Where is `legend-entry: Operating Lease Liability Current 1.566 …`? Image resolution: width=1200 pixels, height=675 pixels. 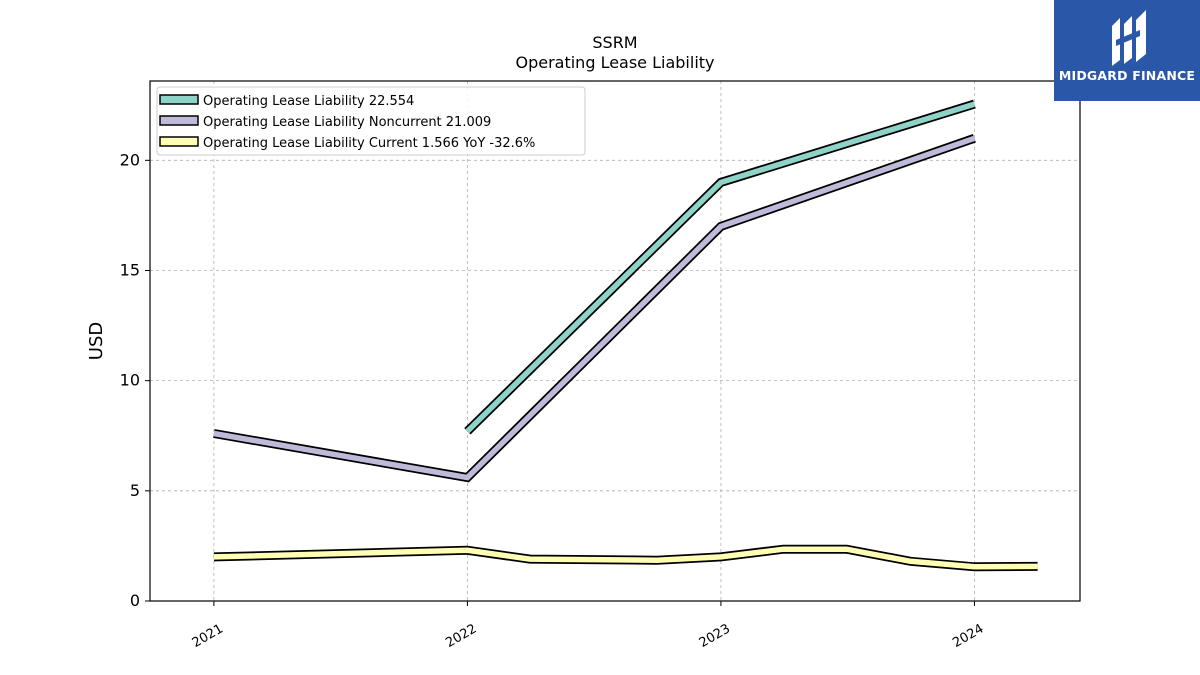 legend-entry: Operating Lease Liability Current 1.566 … is located at coordinates (369, 143).